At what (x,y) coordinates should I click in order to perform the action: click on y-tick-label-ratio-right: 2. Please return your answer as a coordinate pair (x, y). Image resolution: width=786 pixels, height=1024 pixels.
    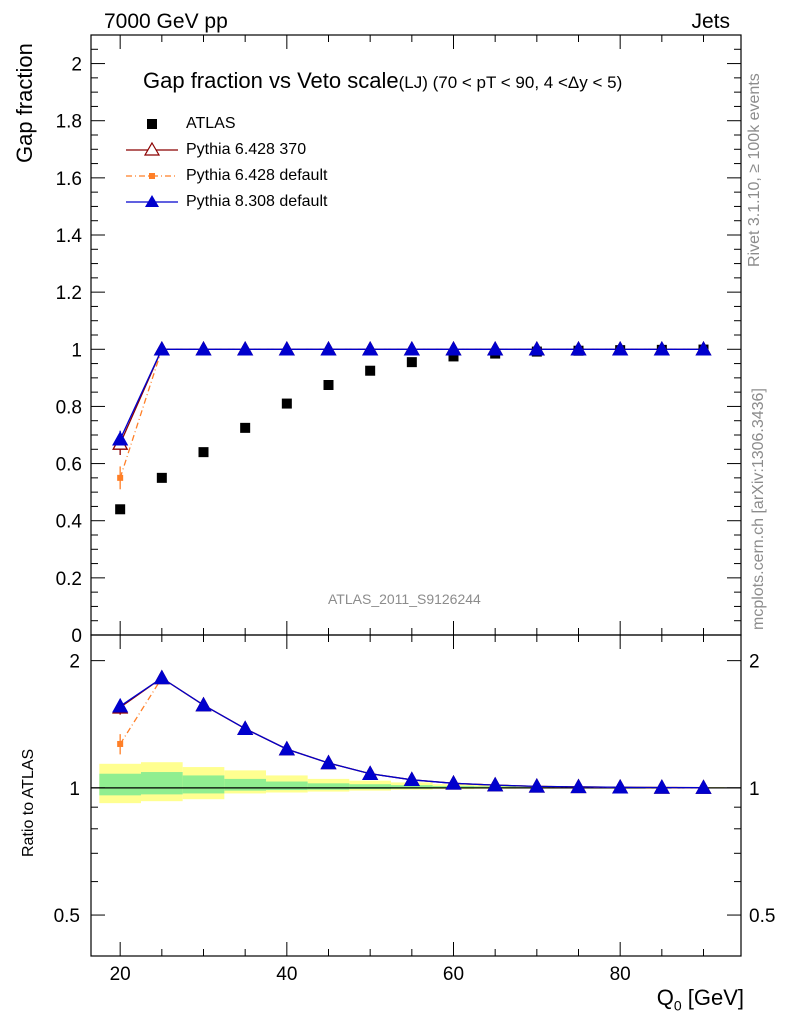
    Looking at the image, I should click on (754, 662).